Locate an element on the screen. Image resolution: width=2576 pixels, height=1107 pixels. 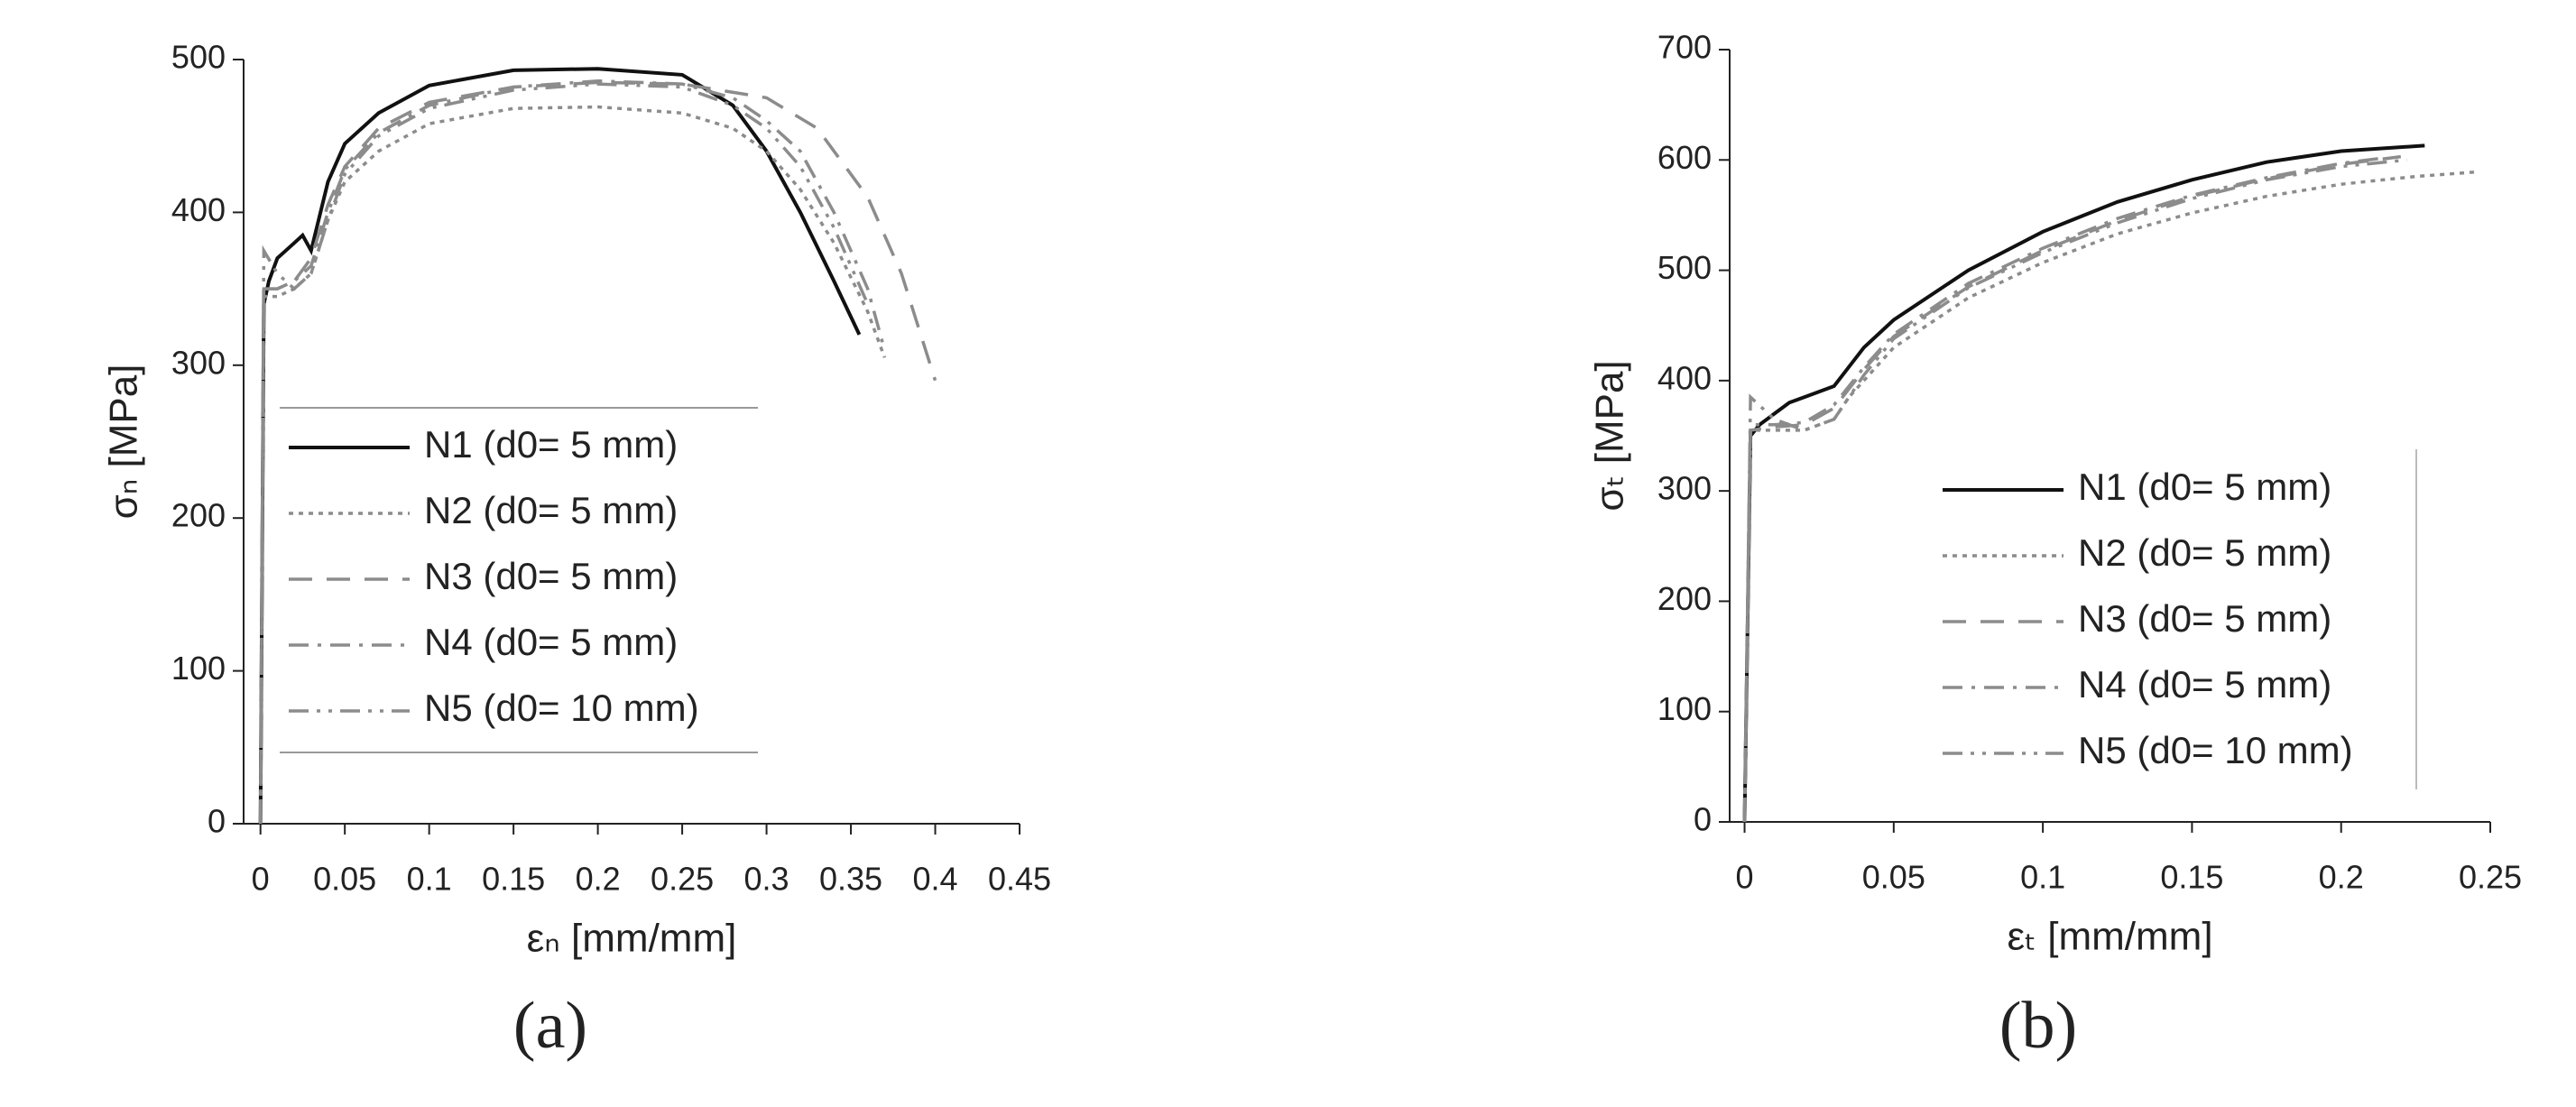
x-axis-label: εₜ [mm/mm] is located at coordinates (2109, 937).